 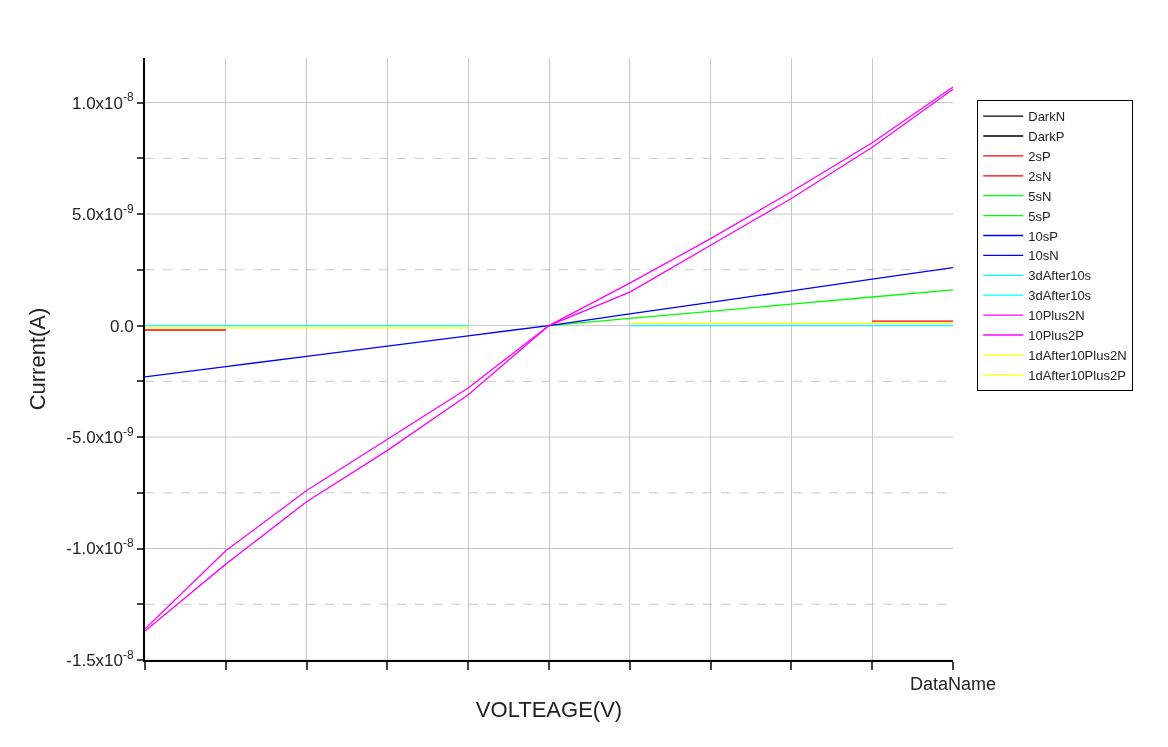 What do you see at coordinates (1056, 316) in the screenshot?
I see `legend-label: 10Plus2N` at bounding box center [1056, 316].